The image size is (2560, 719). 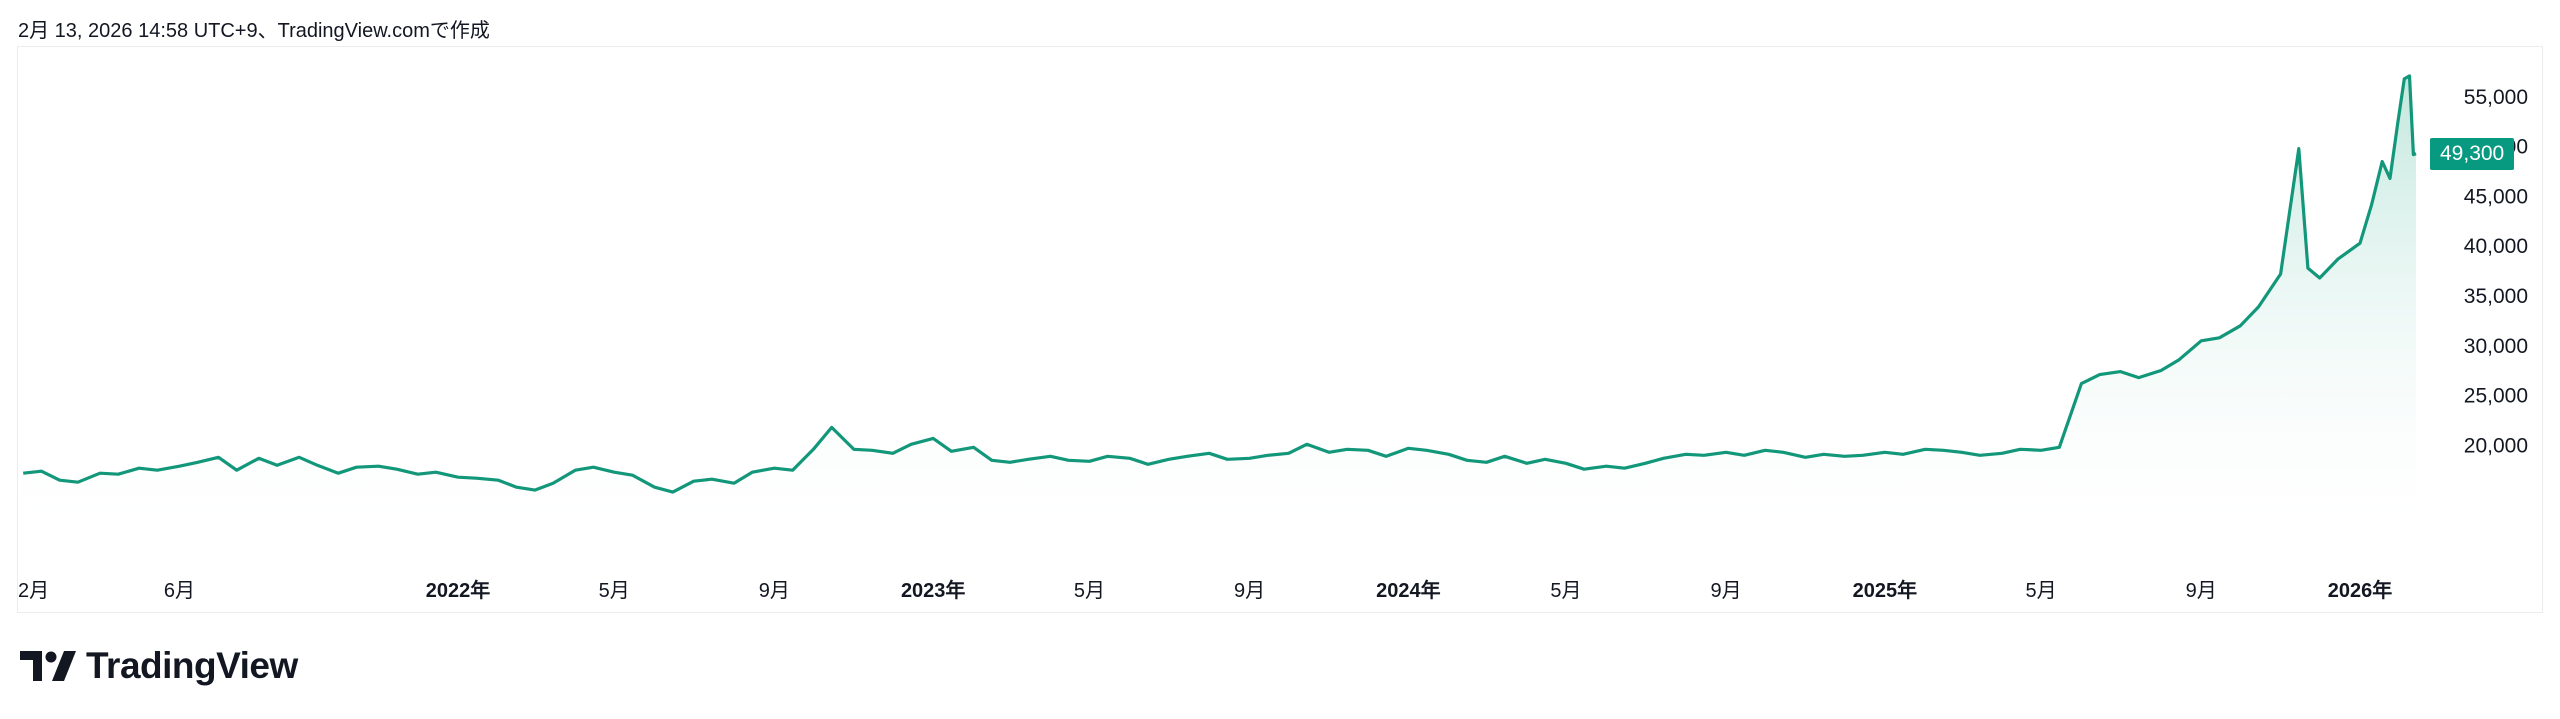 I want to click on y-axis-tick-label: 30,000, so click(x=2496, y=346).